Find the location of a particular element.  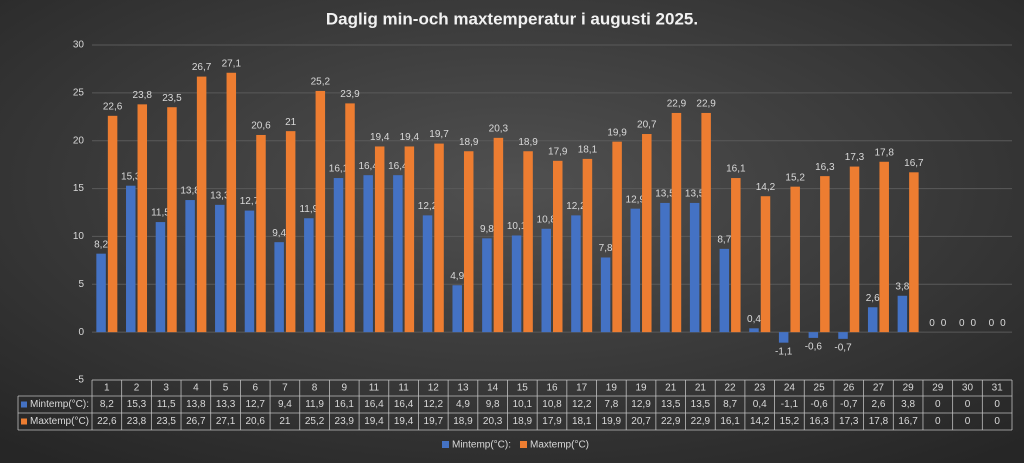

table-header: 11 is located at coordinates (403, 388).